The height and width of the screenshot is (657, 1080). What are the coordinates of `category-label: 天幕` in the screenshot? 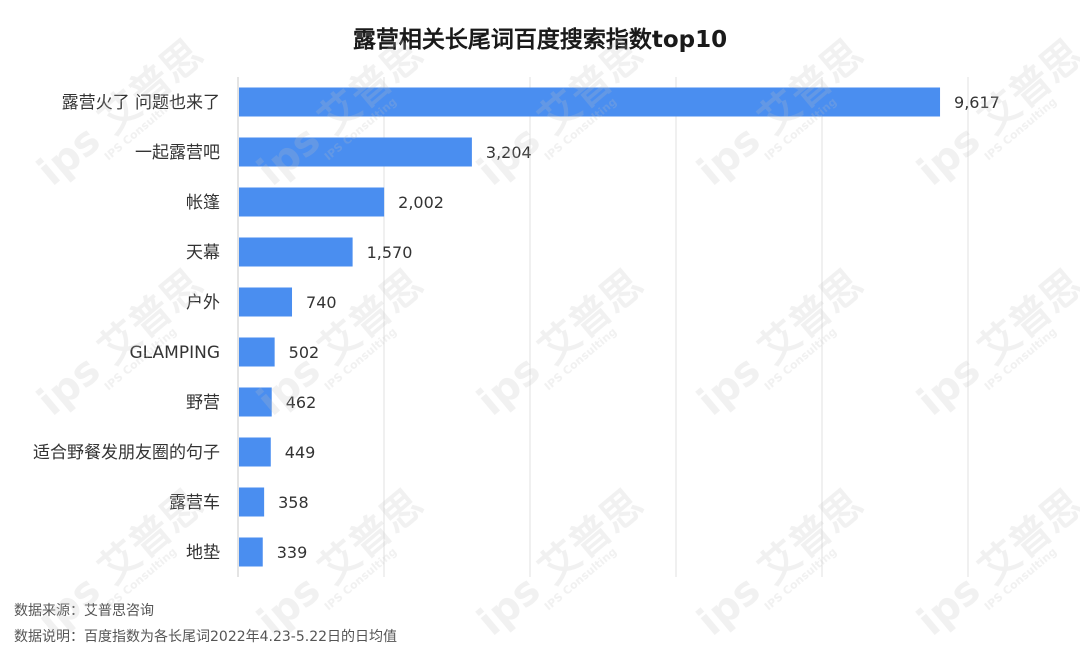 It's located at (203, 253).